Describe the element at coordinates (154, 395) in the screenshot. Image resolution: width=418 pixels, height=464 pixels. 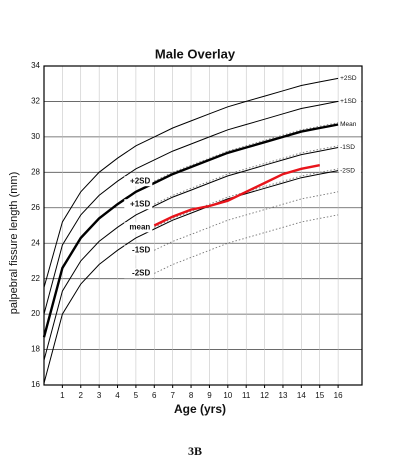
I see `x-tick-label: 6` at that location.